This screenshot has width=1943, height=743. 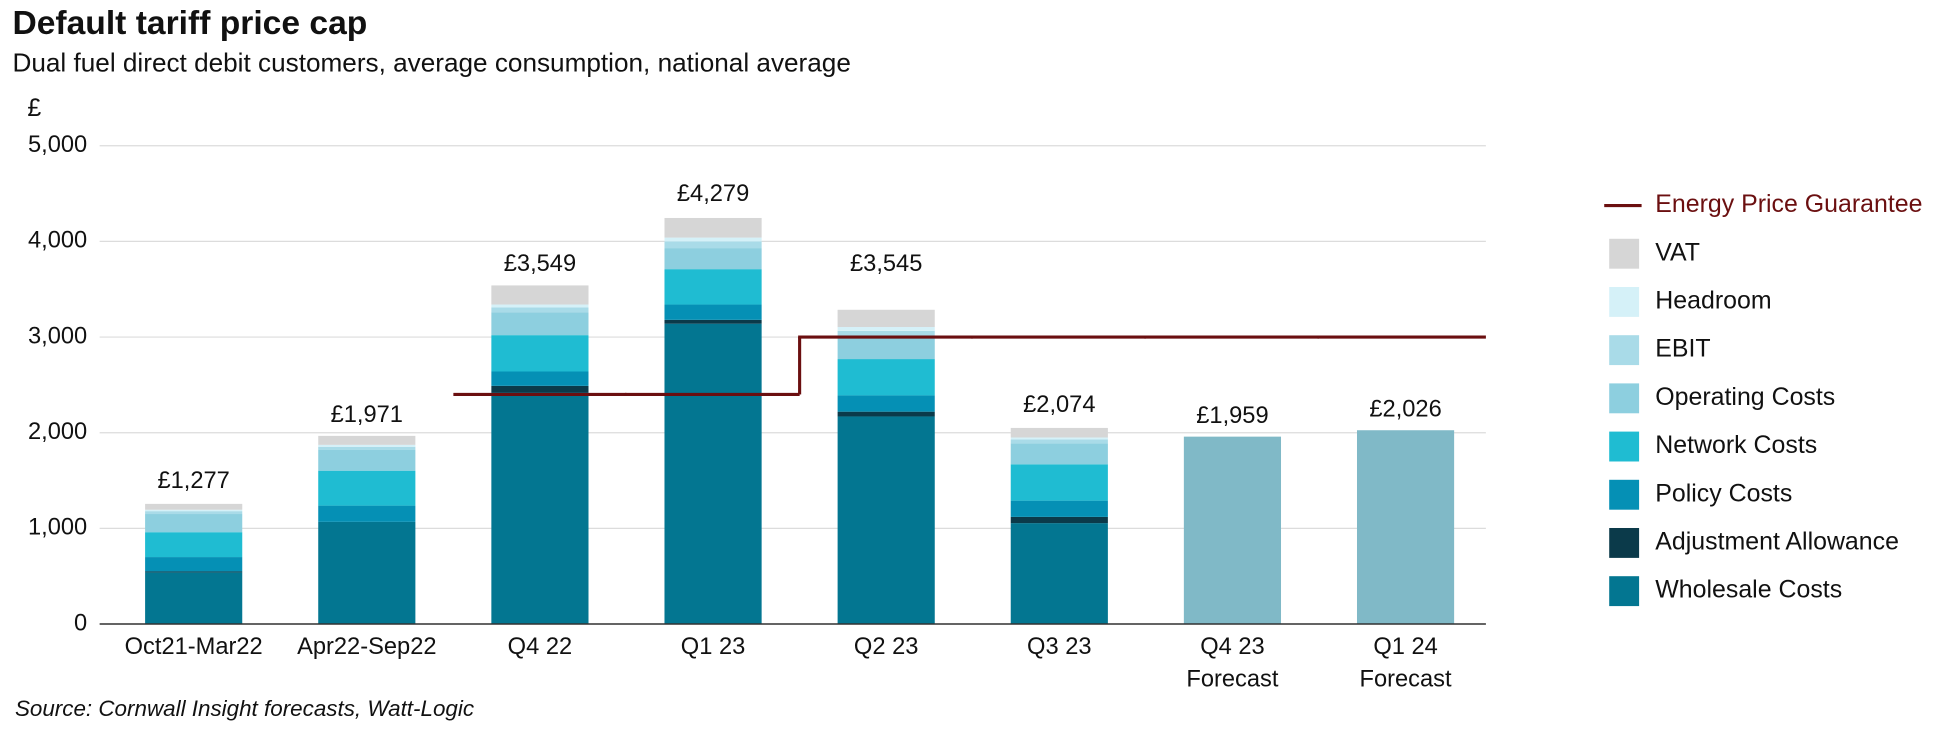 What do you see at coordinates (713, 194) in the screenshot?
I see `total-label: £4,279` at bounding box center [713, 194].